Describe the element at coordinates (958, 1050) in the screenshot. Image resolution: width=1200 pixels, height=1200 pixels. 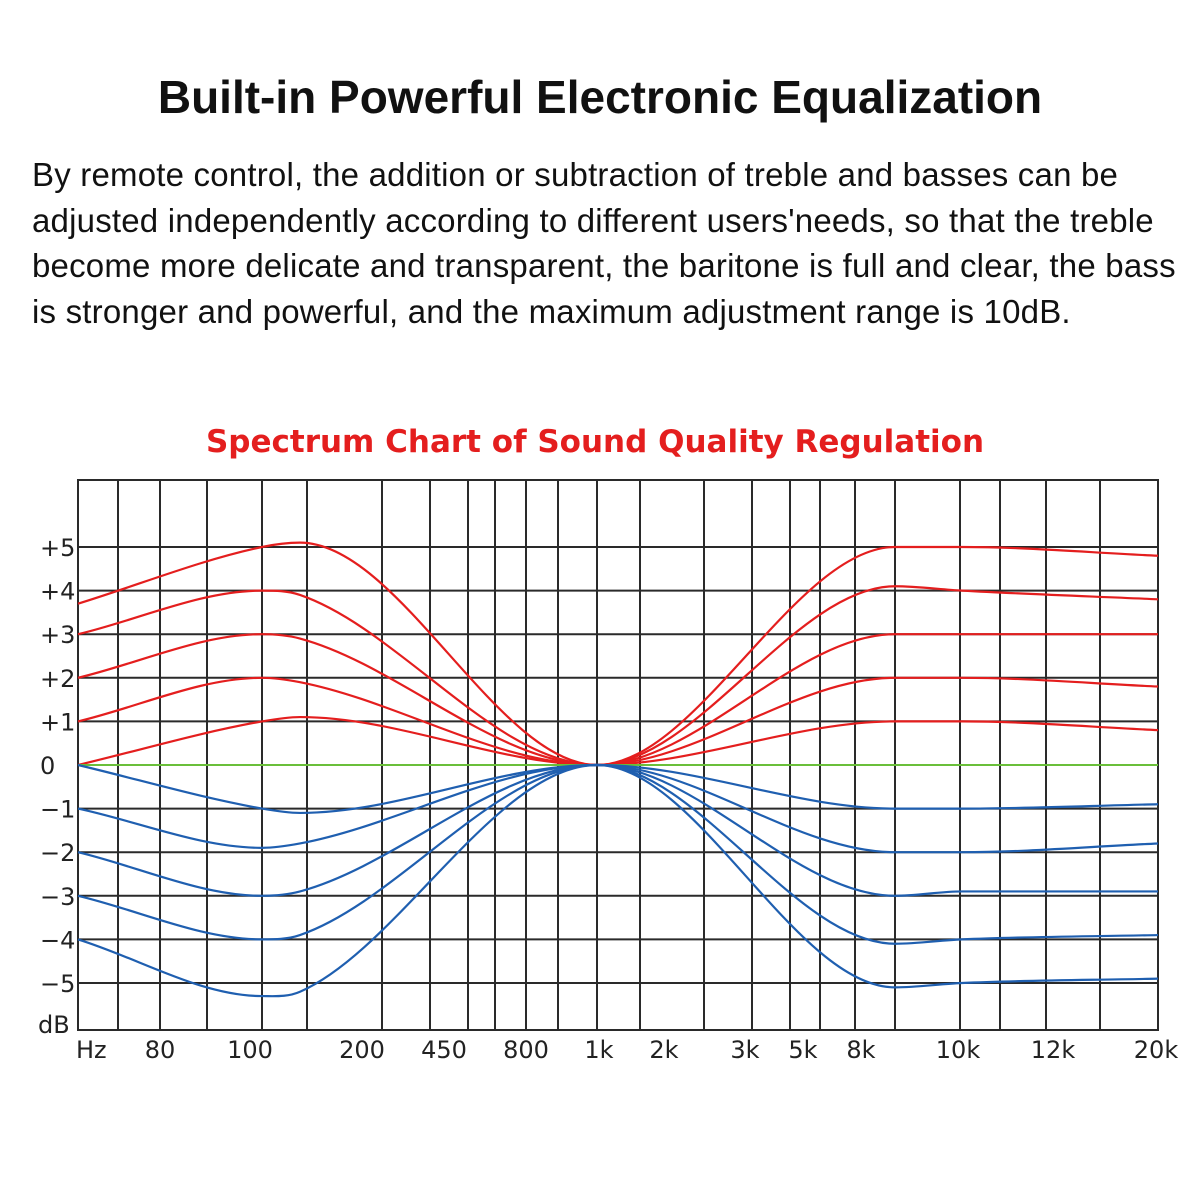
I see `x-tick-label: 10k` at that location.